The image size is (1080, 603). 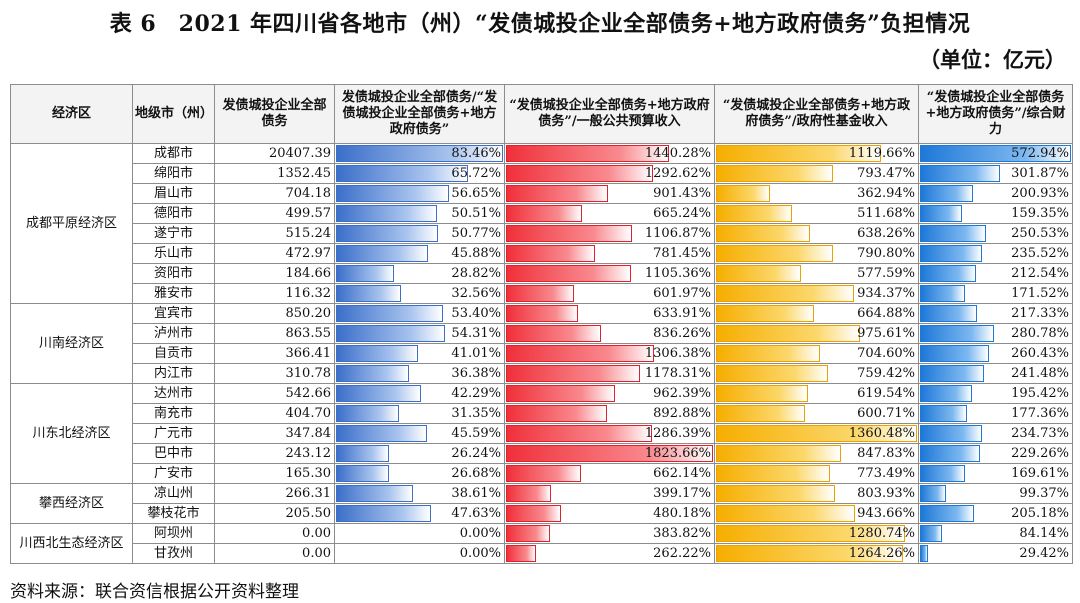 What do you see at coordinates (173, 393) in the screenshot?
I see `city-cell: 达州市` at bounding box center [173, 393].